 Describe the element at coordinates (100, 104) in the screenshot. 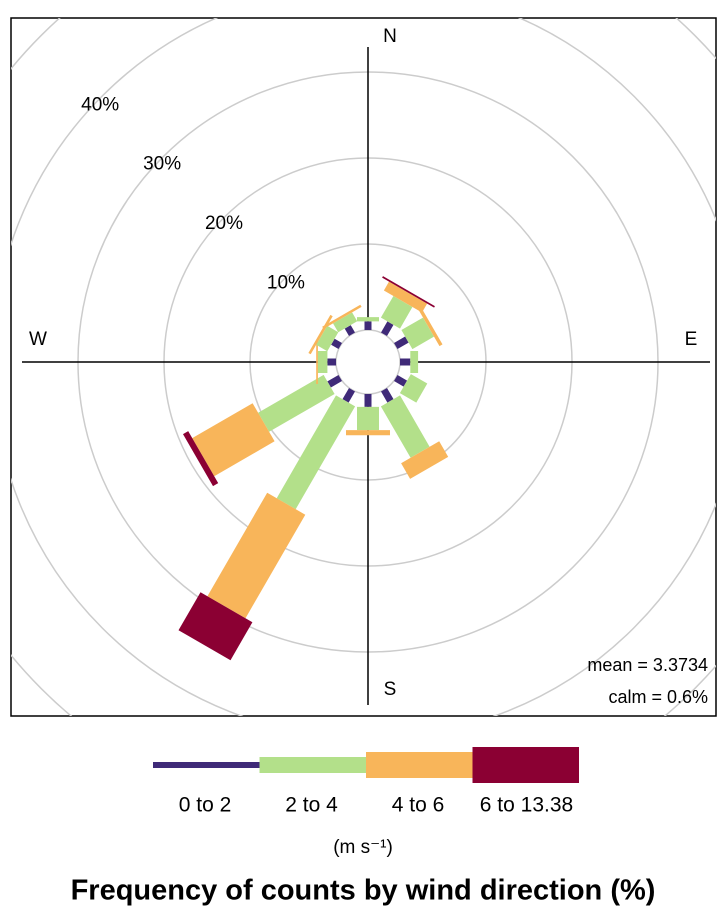

I see `ring-label: 40%` at that location.